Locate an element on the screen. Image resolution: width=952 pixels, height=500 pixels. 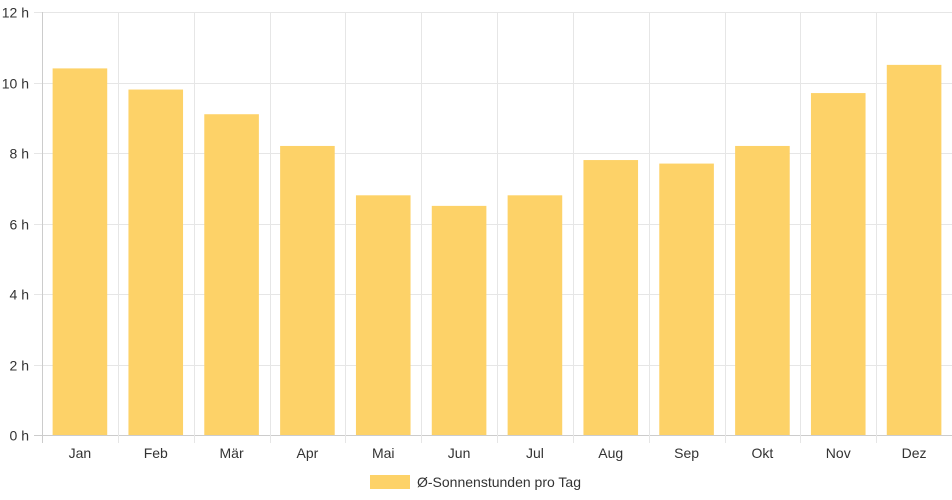
x-tick-label: Feb is located at coordinates (156, 453).